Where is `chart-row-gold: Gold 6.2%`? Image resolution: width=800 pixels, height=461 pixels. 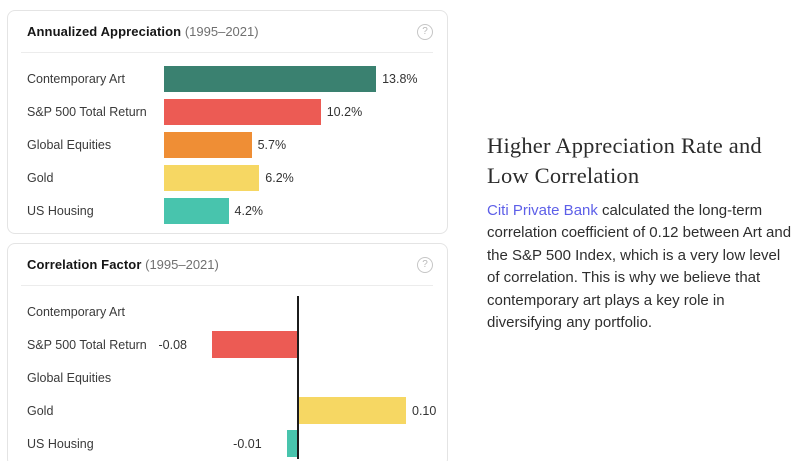
chart-row-gold: Gold 6.2% is located at coordinates (230, 177).